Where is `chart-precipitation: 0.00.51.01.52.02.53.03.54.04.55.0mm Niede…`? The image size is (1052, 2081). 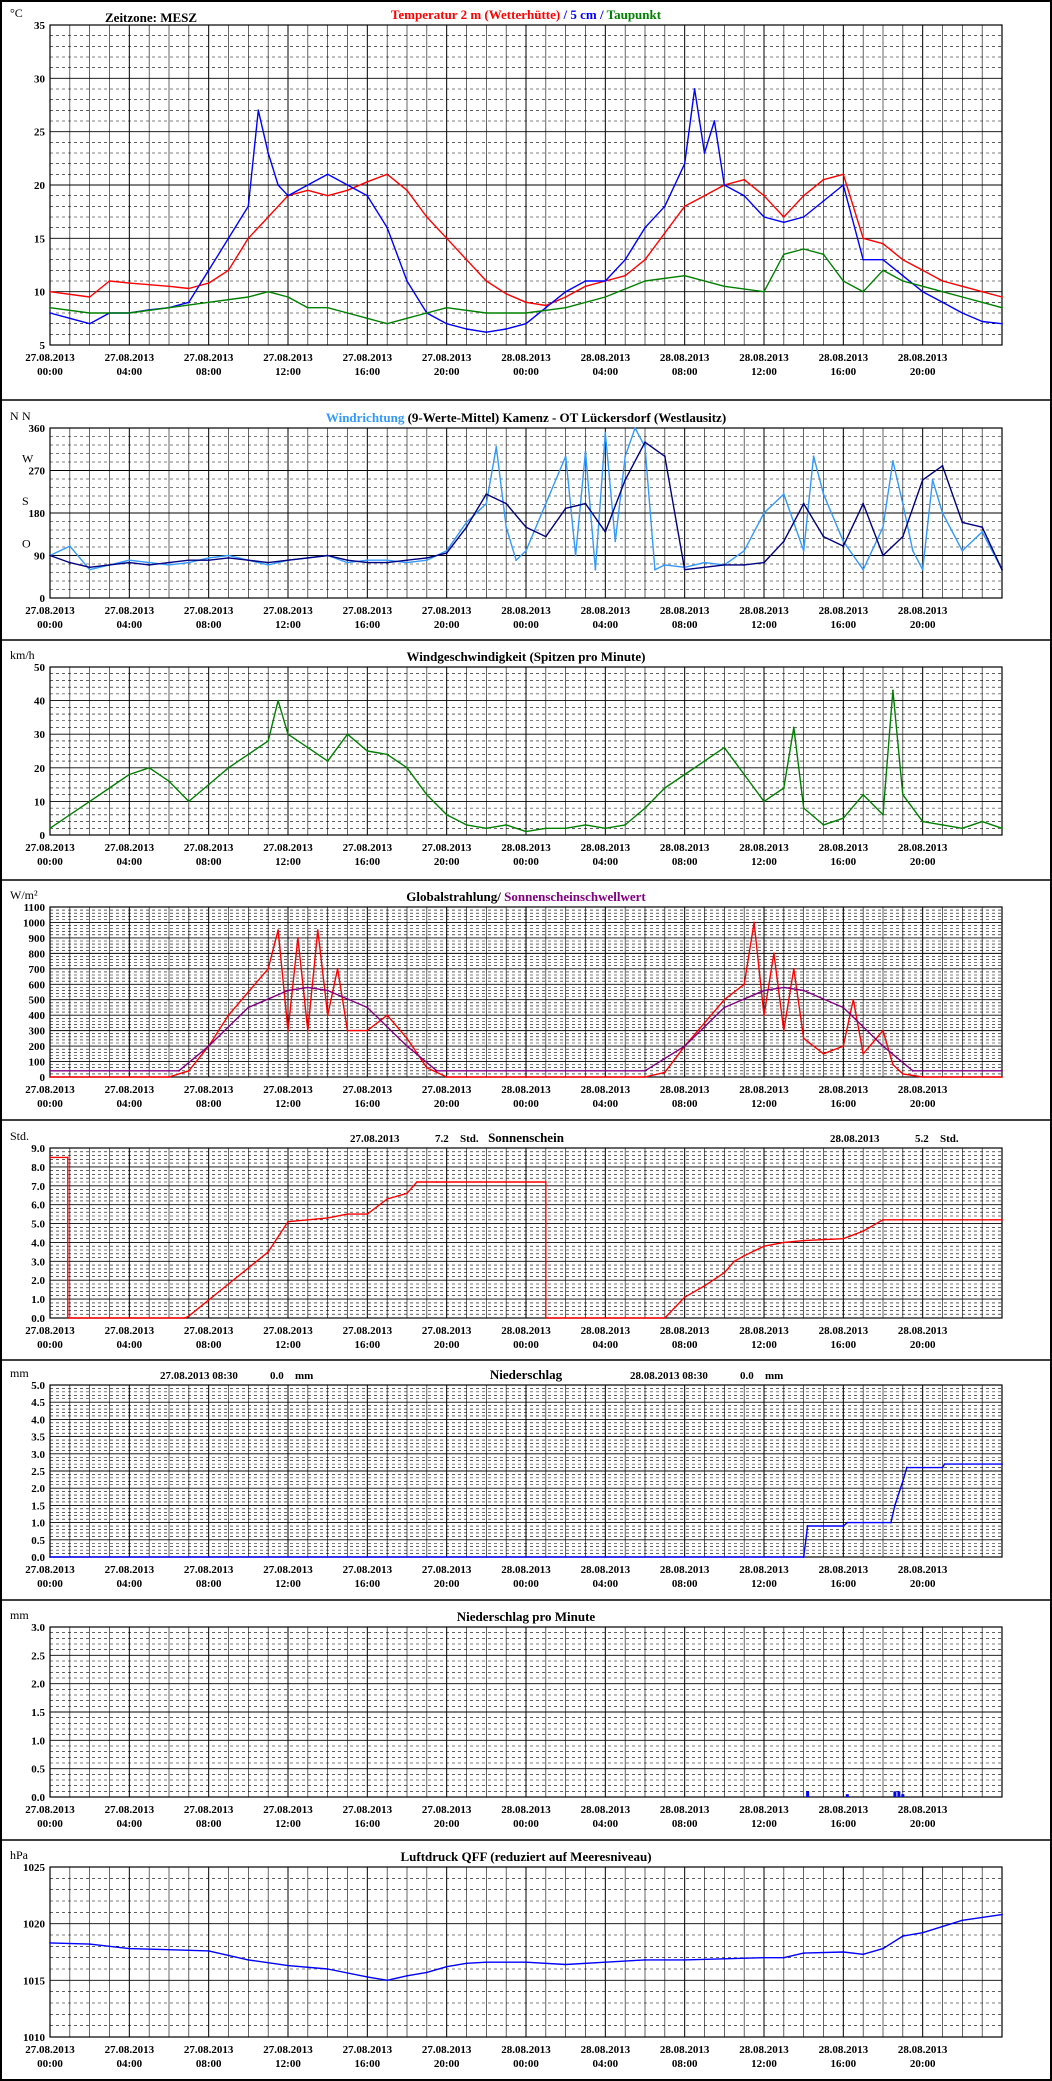
chart-precipitation: 0.00.51.01.52.02.53.03.54.04.55.0mm Niede… is located at coordinates (506, 1478).